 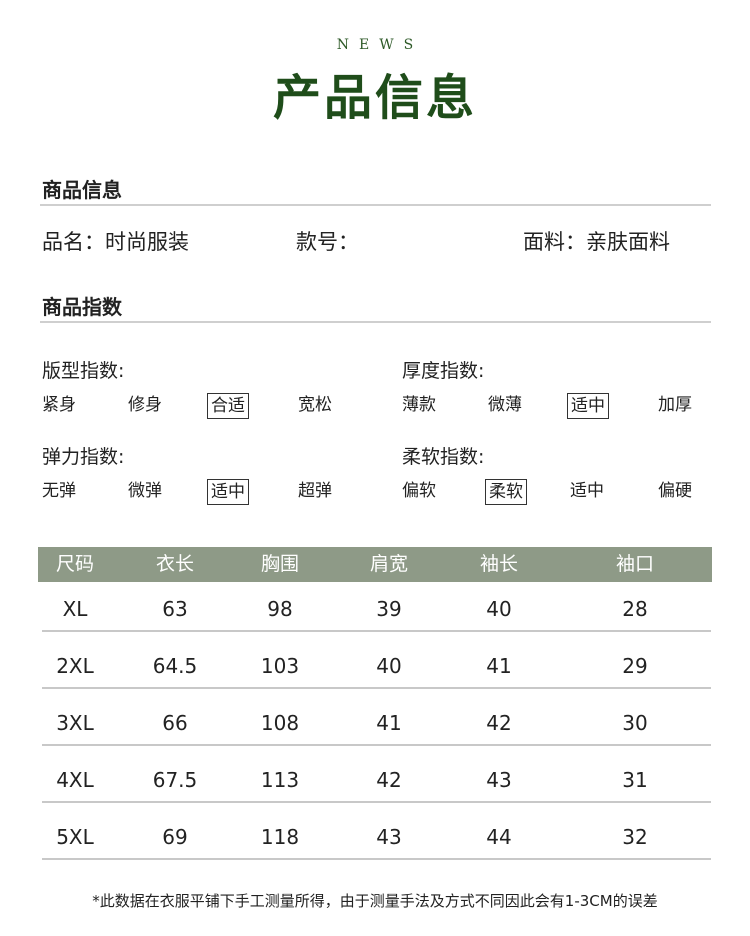 What do you see at coordinates (675, 405) in the screenshot?
I see `index-option: 加厚` at bounding box center [675, 405].